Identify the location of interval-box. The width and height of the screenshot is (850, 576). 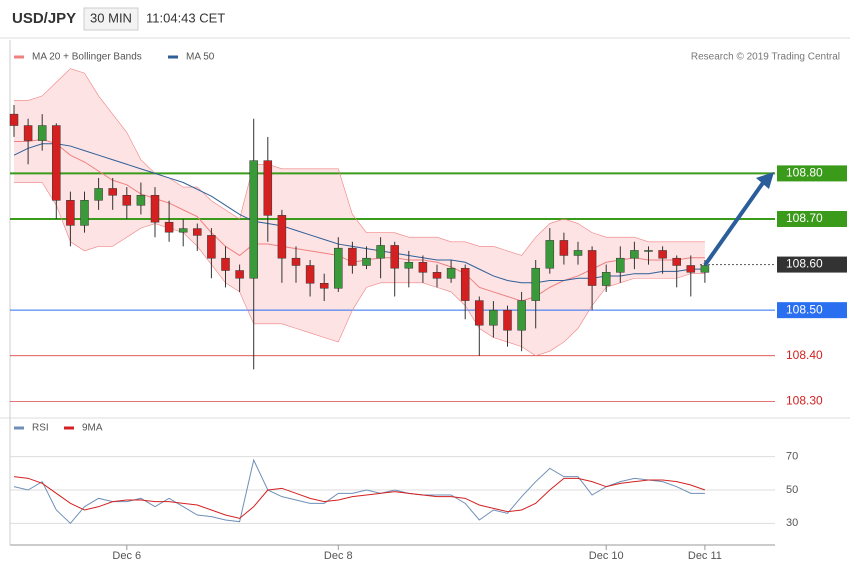
(111, 19).